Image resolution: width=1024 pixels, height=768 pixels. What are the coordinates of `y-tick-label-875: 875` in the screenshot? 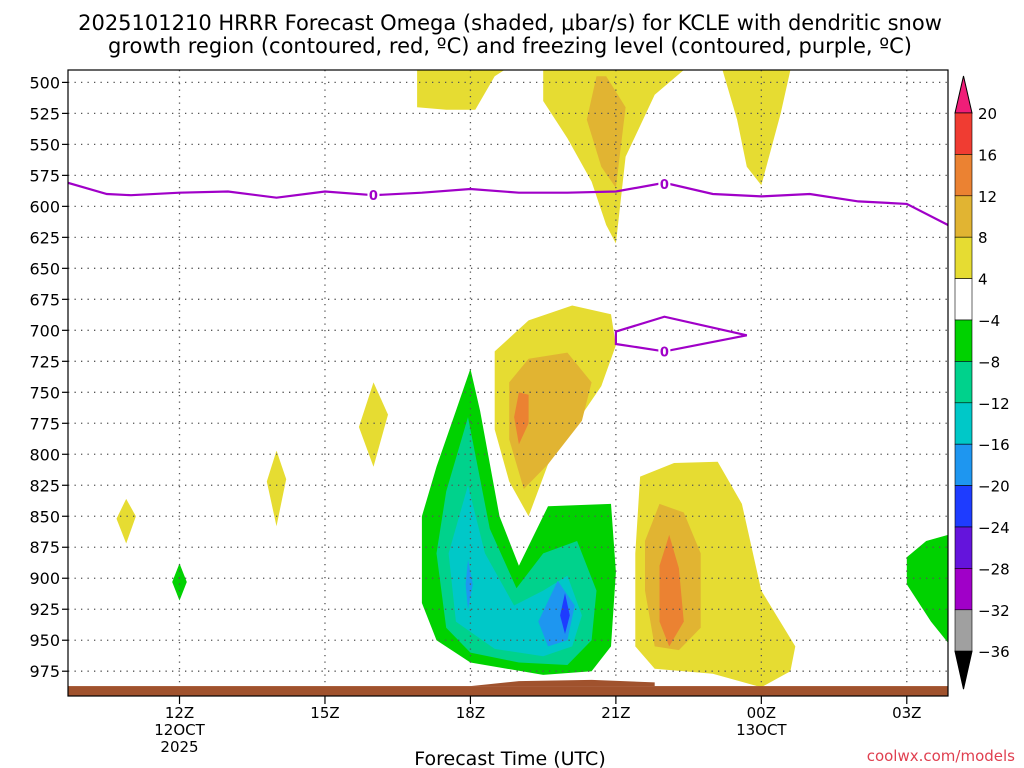 It's located at (44, 547).